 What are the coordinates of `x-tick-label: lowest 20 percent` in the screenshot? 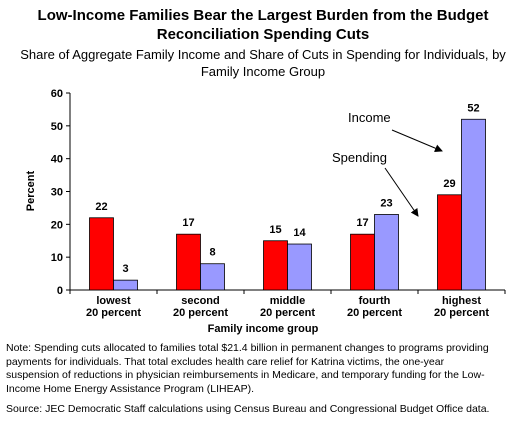 It's located at (113, 307).